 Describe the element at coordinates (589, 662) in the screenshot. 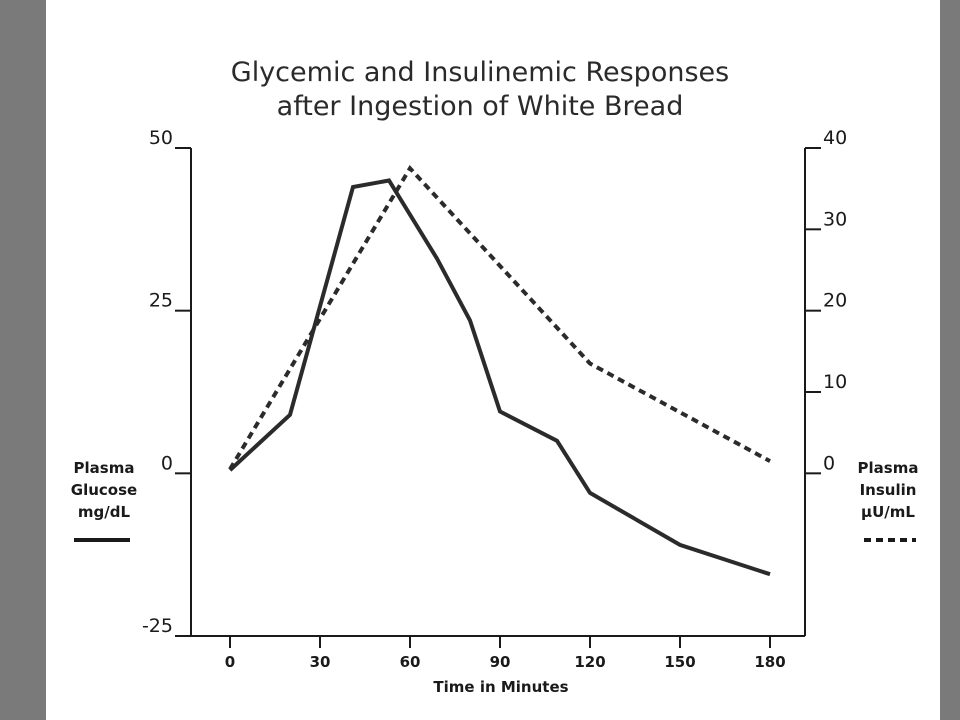

I see `x-tick-label: 120` at that location.